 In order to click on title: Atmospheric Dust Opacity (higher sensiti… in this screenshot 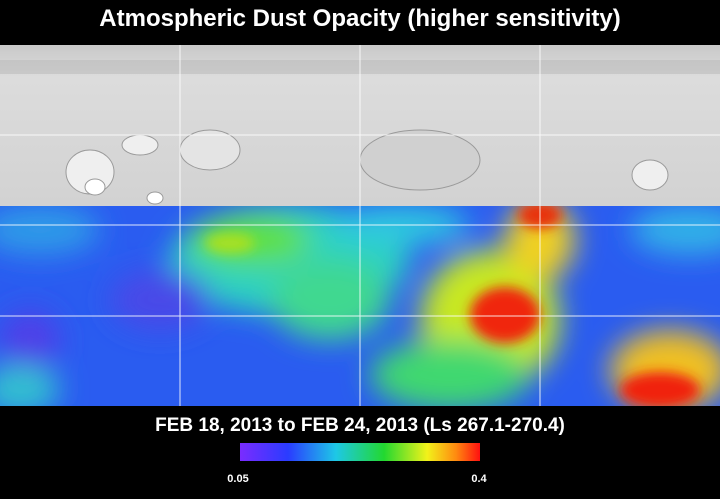, I will do `click(359, 18)`.